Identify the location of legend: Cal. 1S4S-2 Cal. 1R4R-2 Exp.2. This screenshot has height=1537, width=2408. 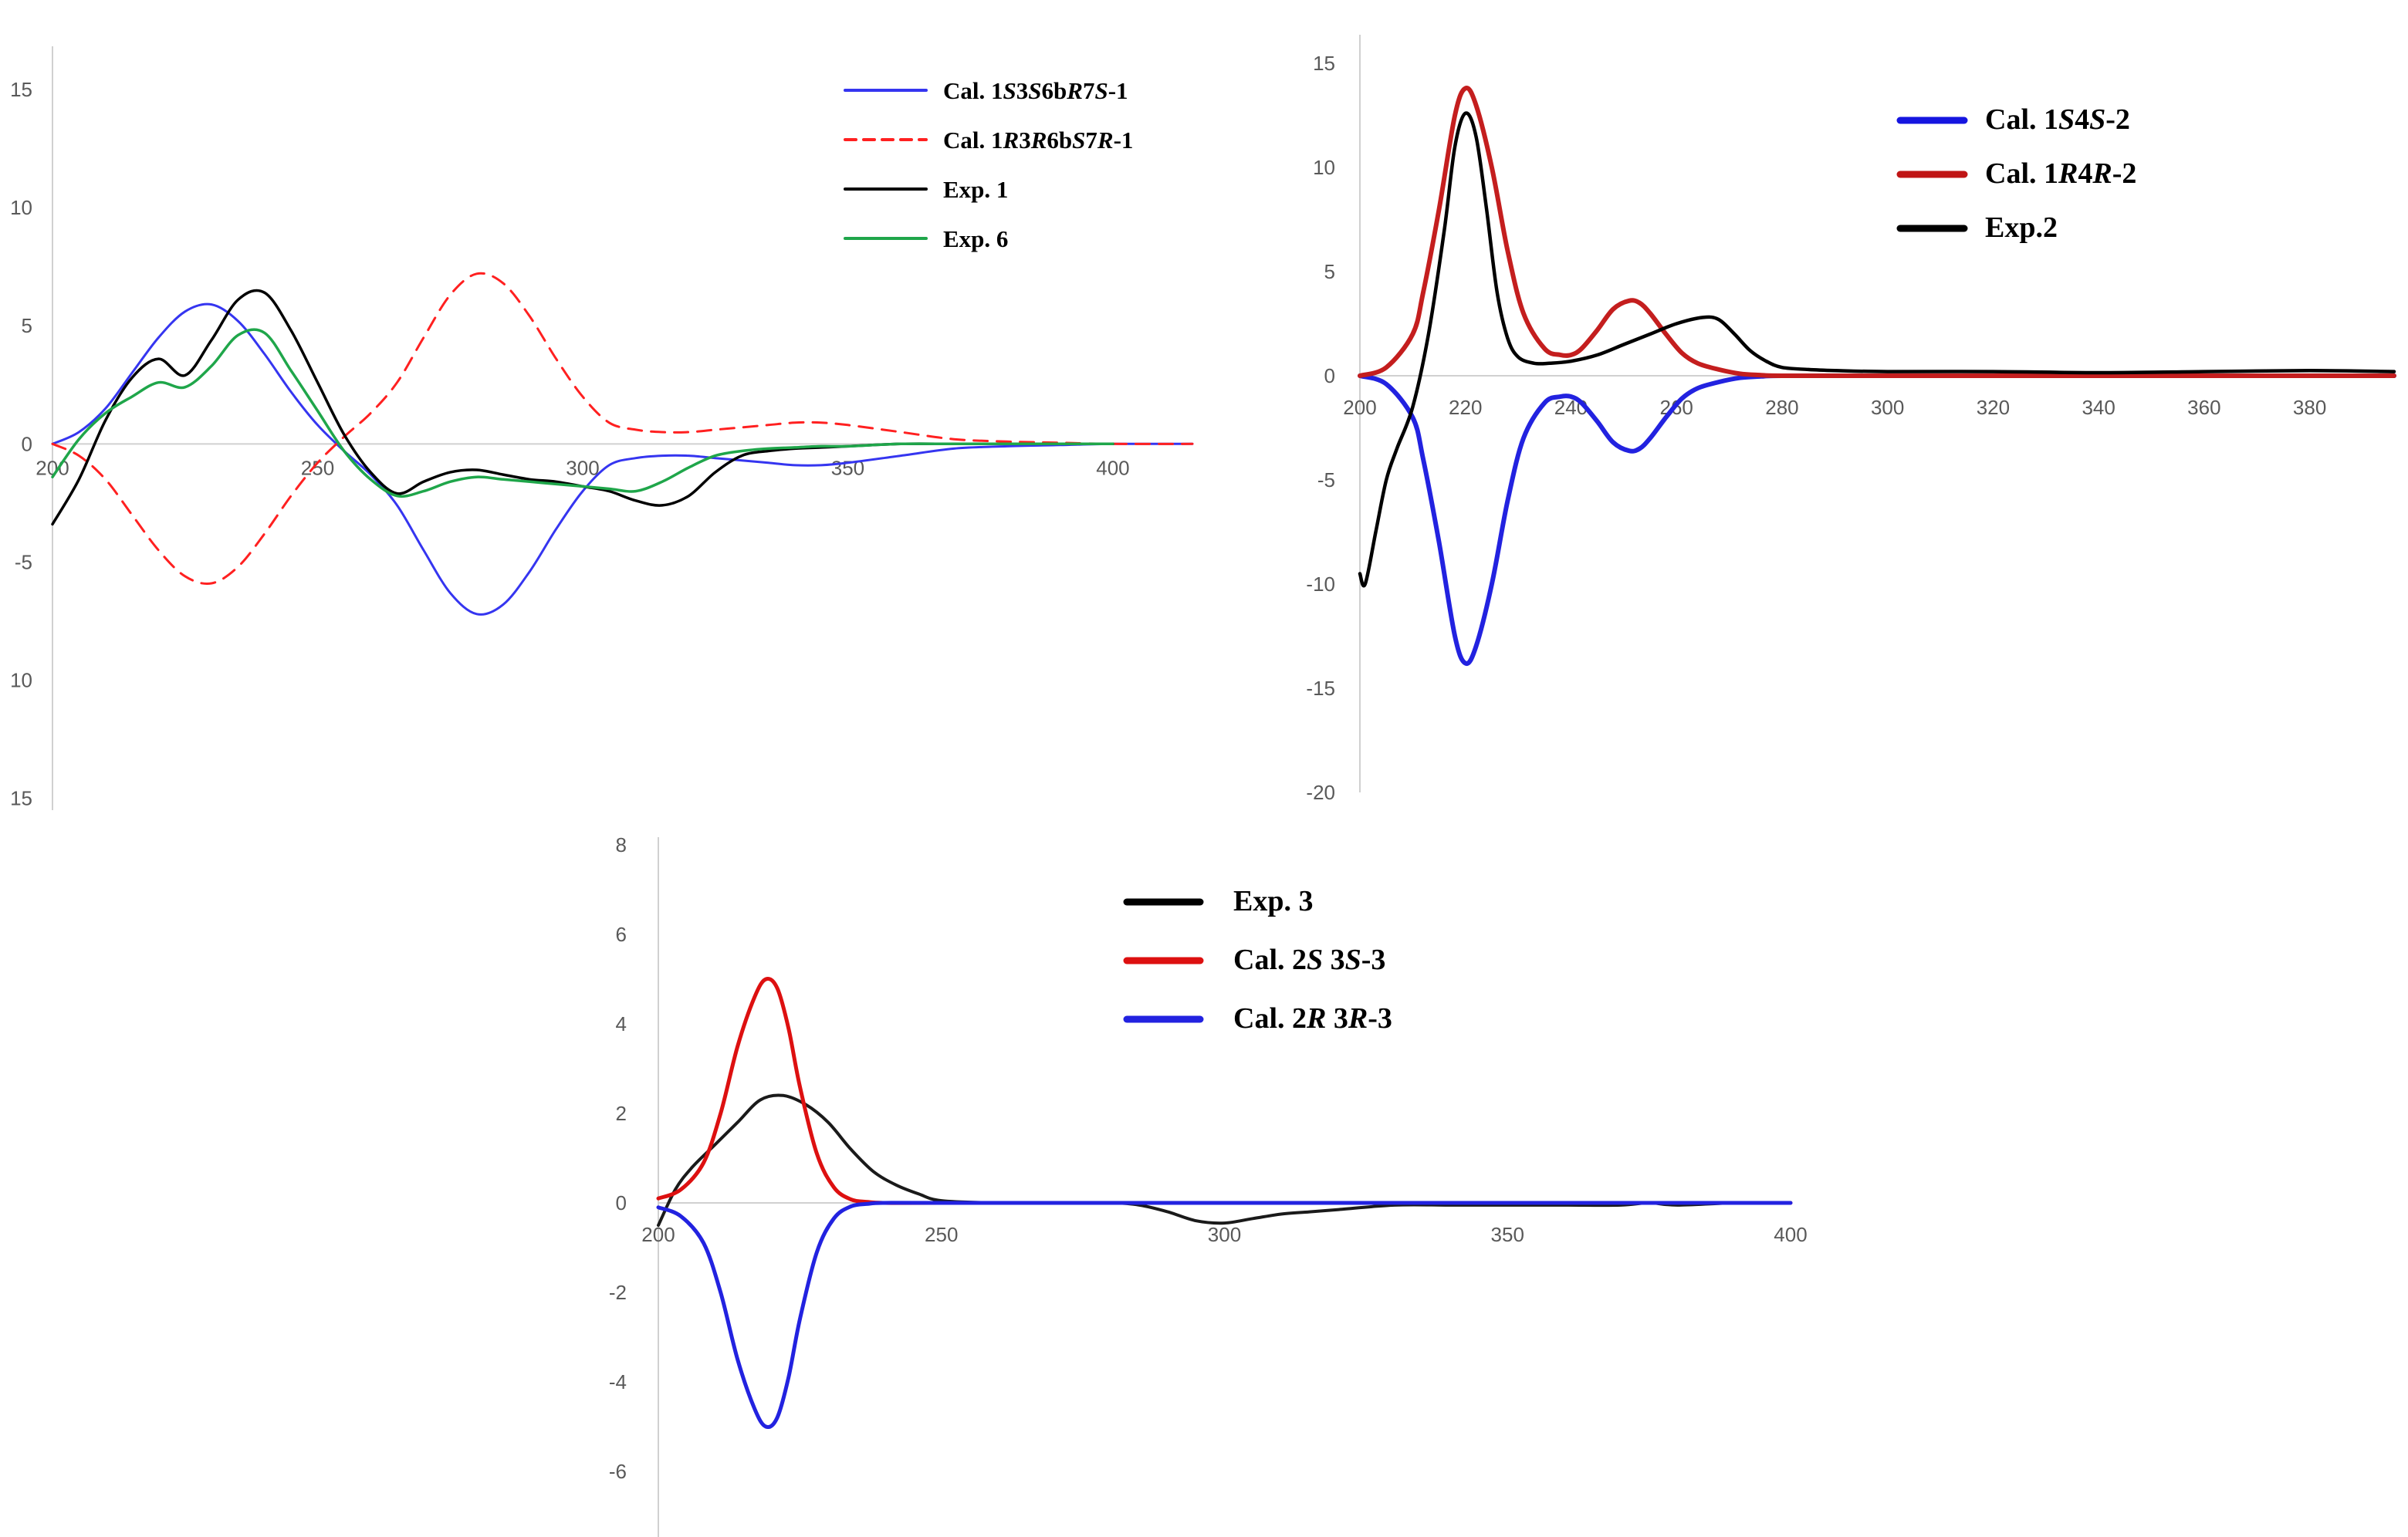
(2016, 173).